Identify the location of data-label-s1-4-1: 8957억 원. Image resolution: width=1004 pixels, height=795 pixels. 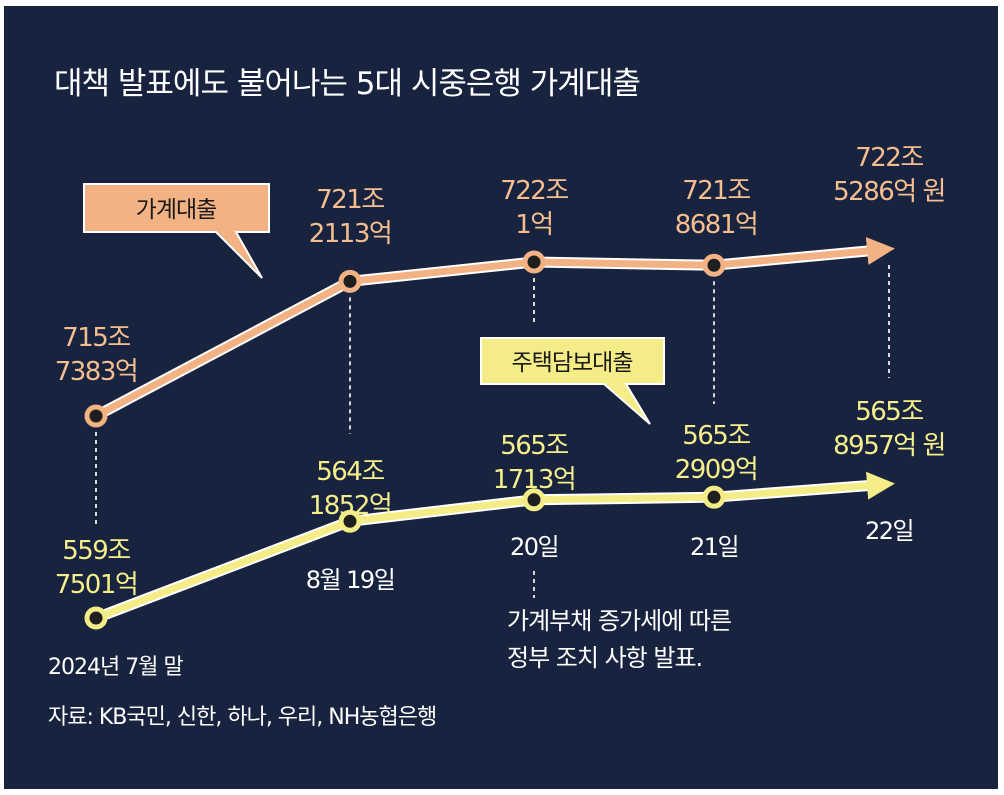
(889, 446).